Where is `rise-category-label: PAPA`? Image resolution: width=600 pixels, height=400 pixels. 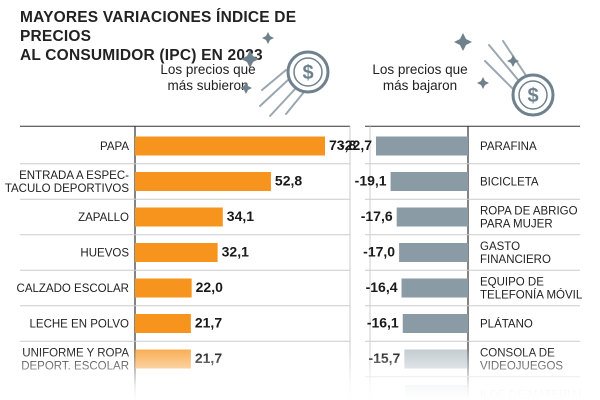
rise-category-label: PAPA is located at coordinates (114, 147).